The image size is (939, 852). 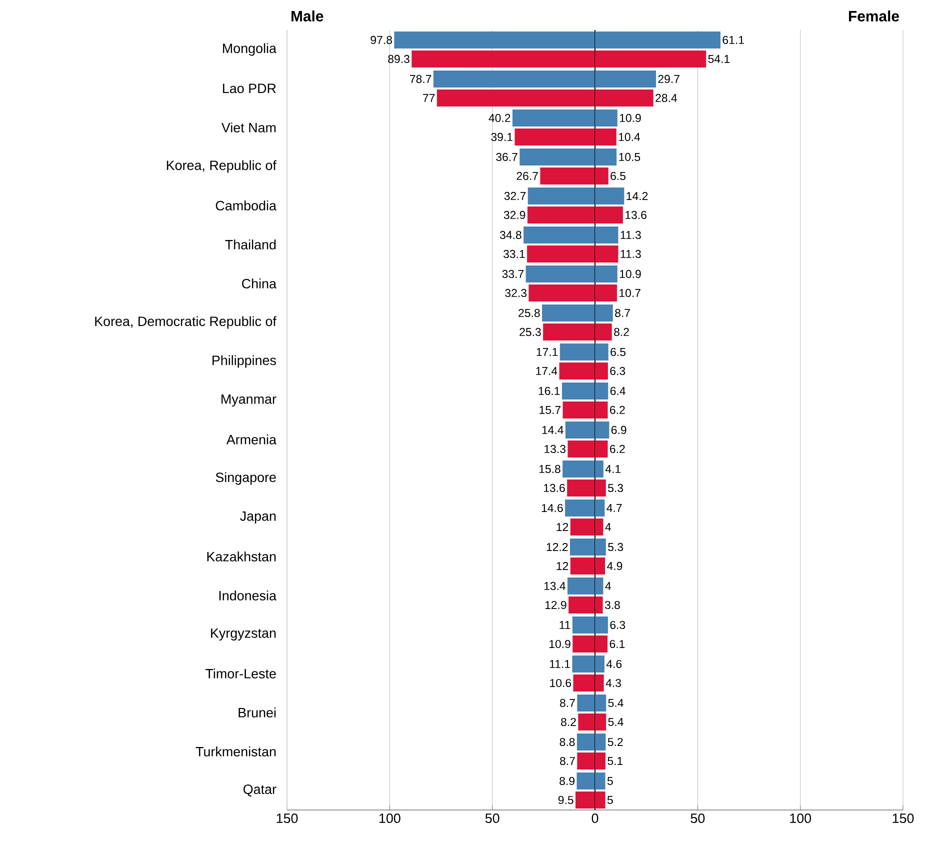 I want to click on chart-title: Female, so click(x=873, y=16).